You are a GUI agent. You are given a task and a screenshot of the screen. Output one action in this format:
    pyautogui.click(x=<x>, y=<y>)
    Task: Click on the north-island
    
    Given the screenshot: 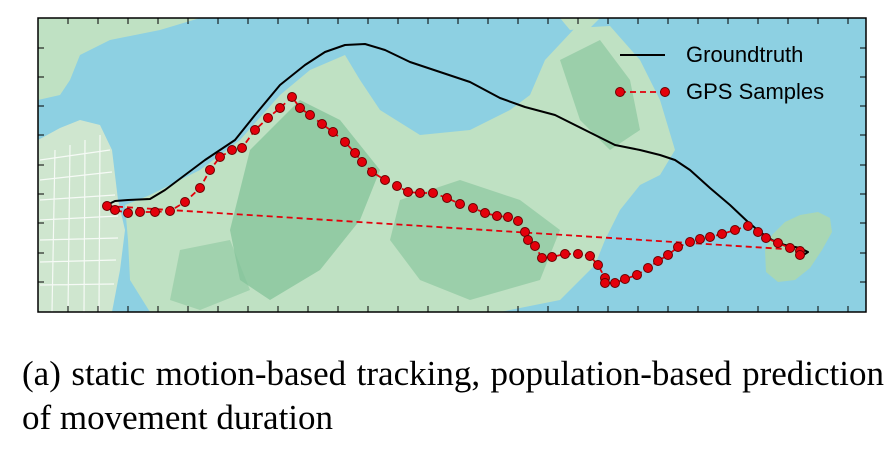 What is the action you would take?
    pyautogui.click(x=580, y=24)
    